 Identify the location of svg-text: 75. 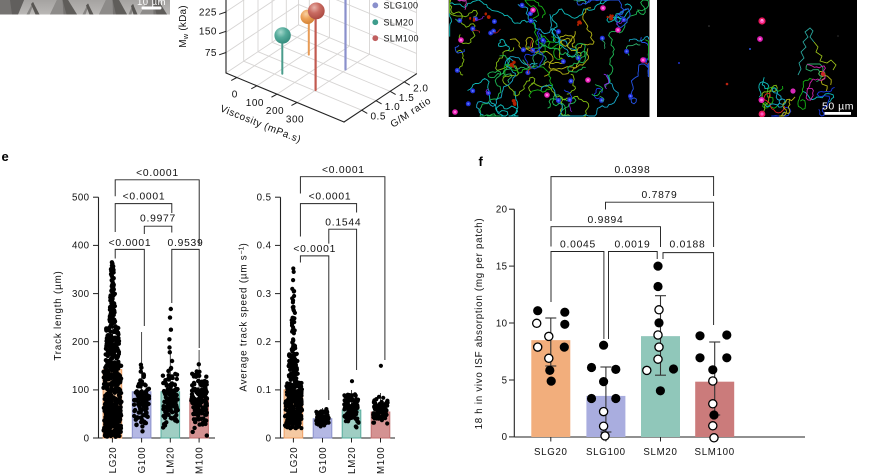
(211, 53).